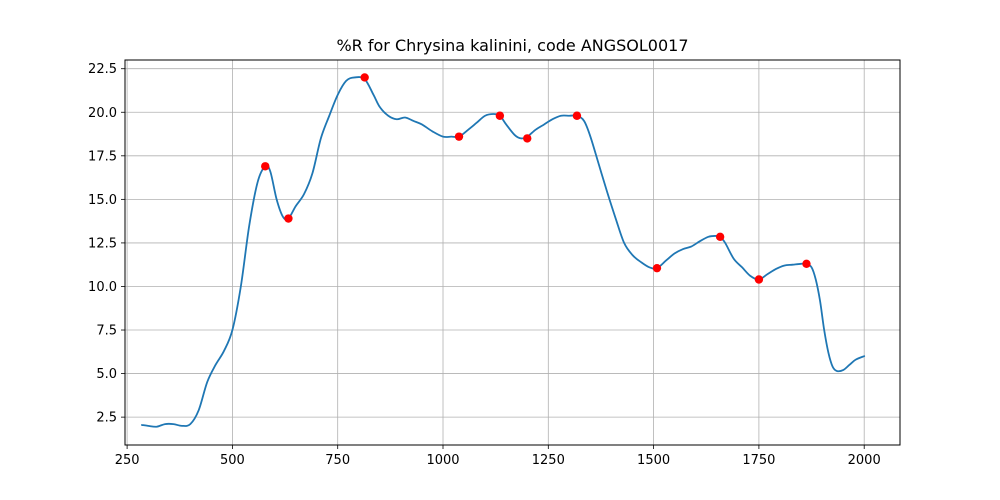 The height and width of the screenshot is (500, 1000). I want to click on y-tick-label: 5.0, so click(106, 374).